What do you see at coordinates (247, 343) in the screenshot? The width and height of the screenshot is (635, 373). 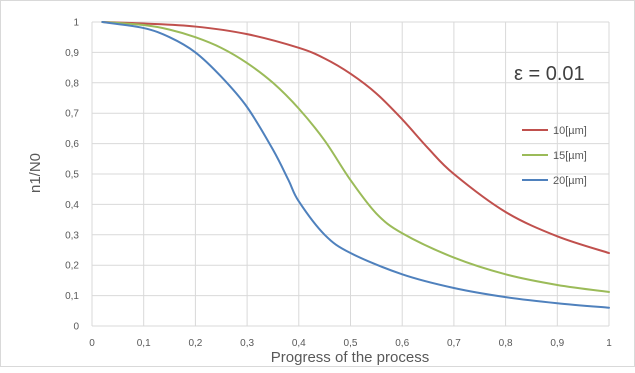 I see `x-tick-label: 0,3` at bounding box center [247, 343].